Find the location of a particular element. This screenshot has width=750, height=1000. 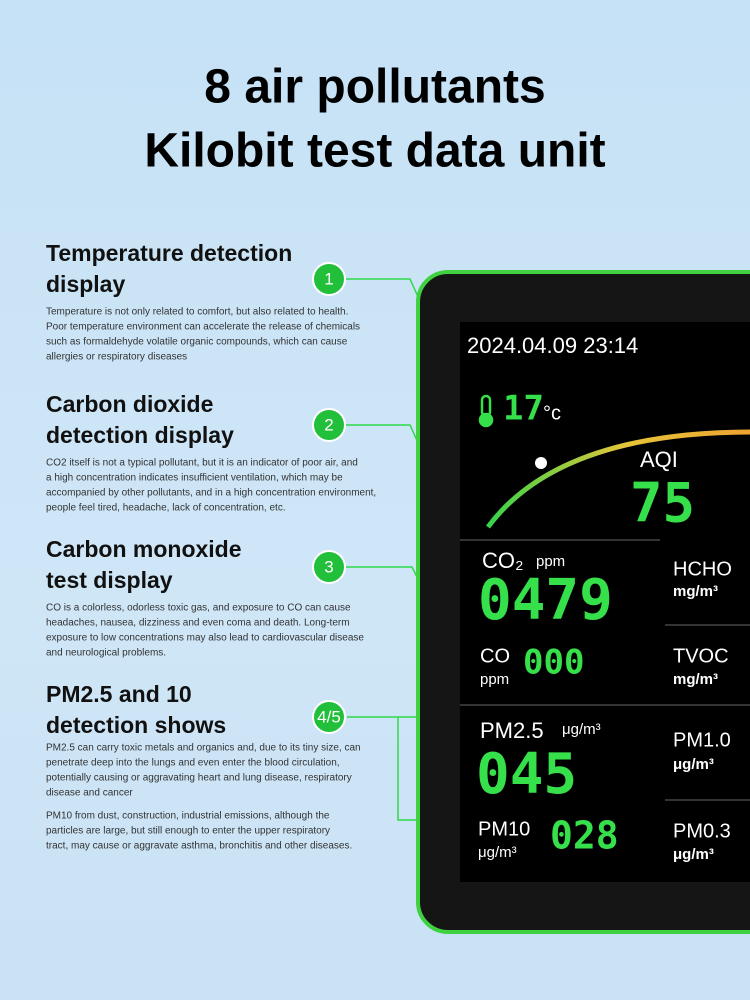

reading-value: 000 is located at coordinates (553, 663).